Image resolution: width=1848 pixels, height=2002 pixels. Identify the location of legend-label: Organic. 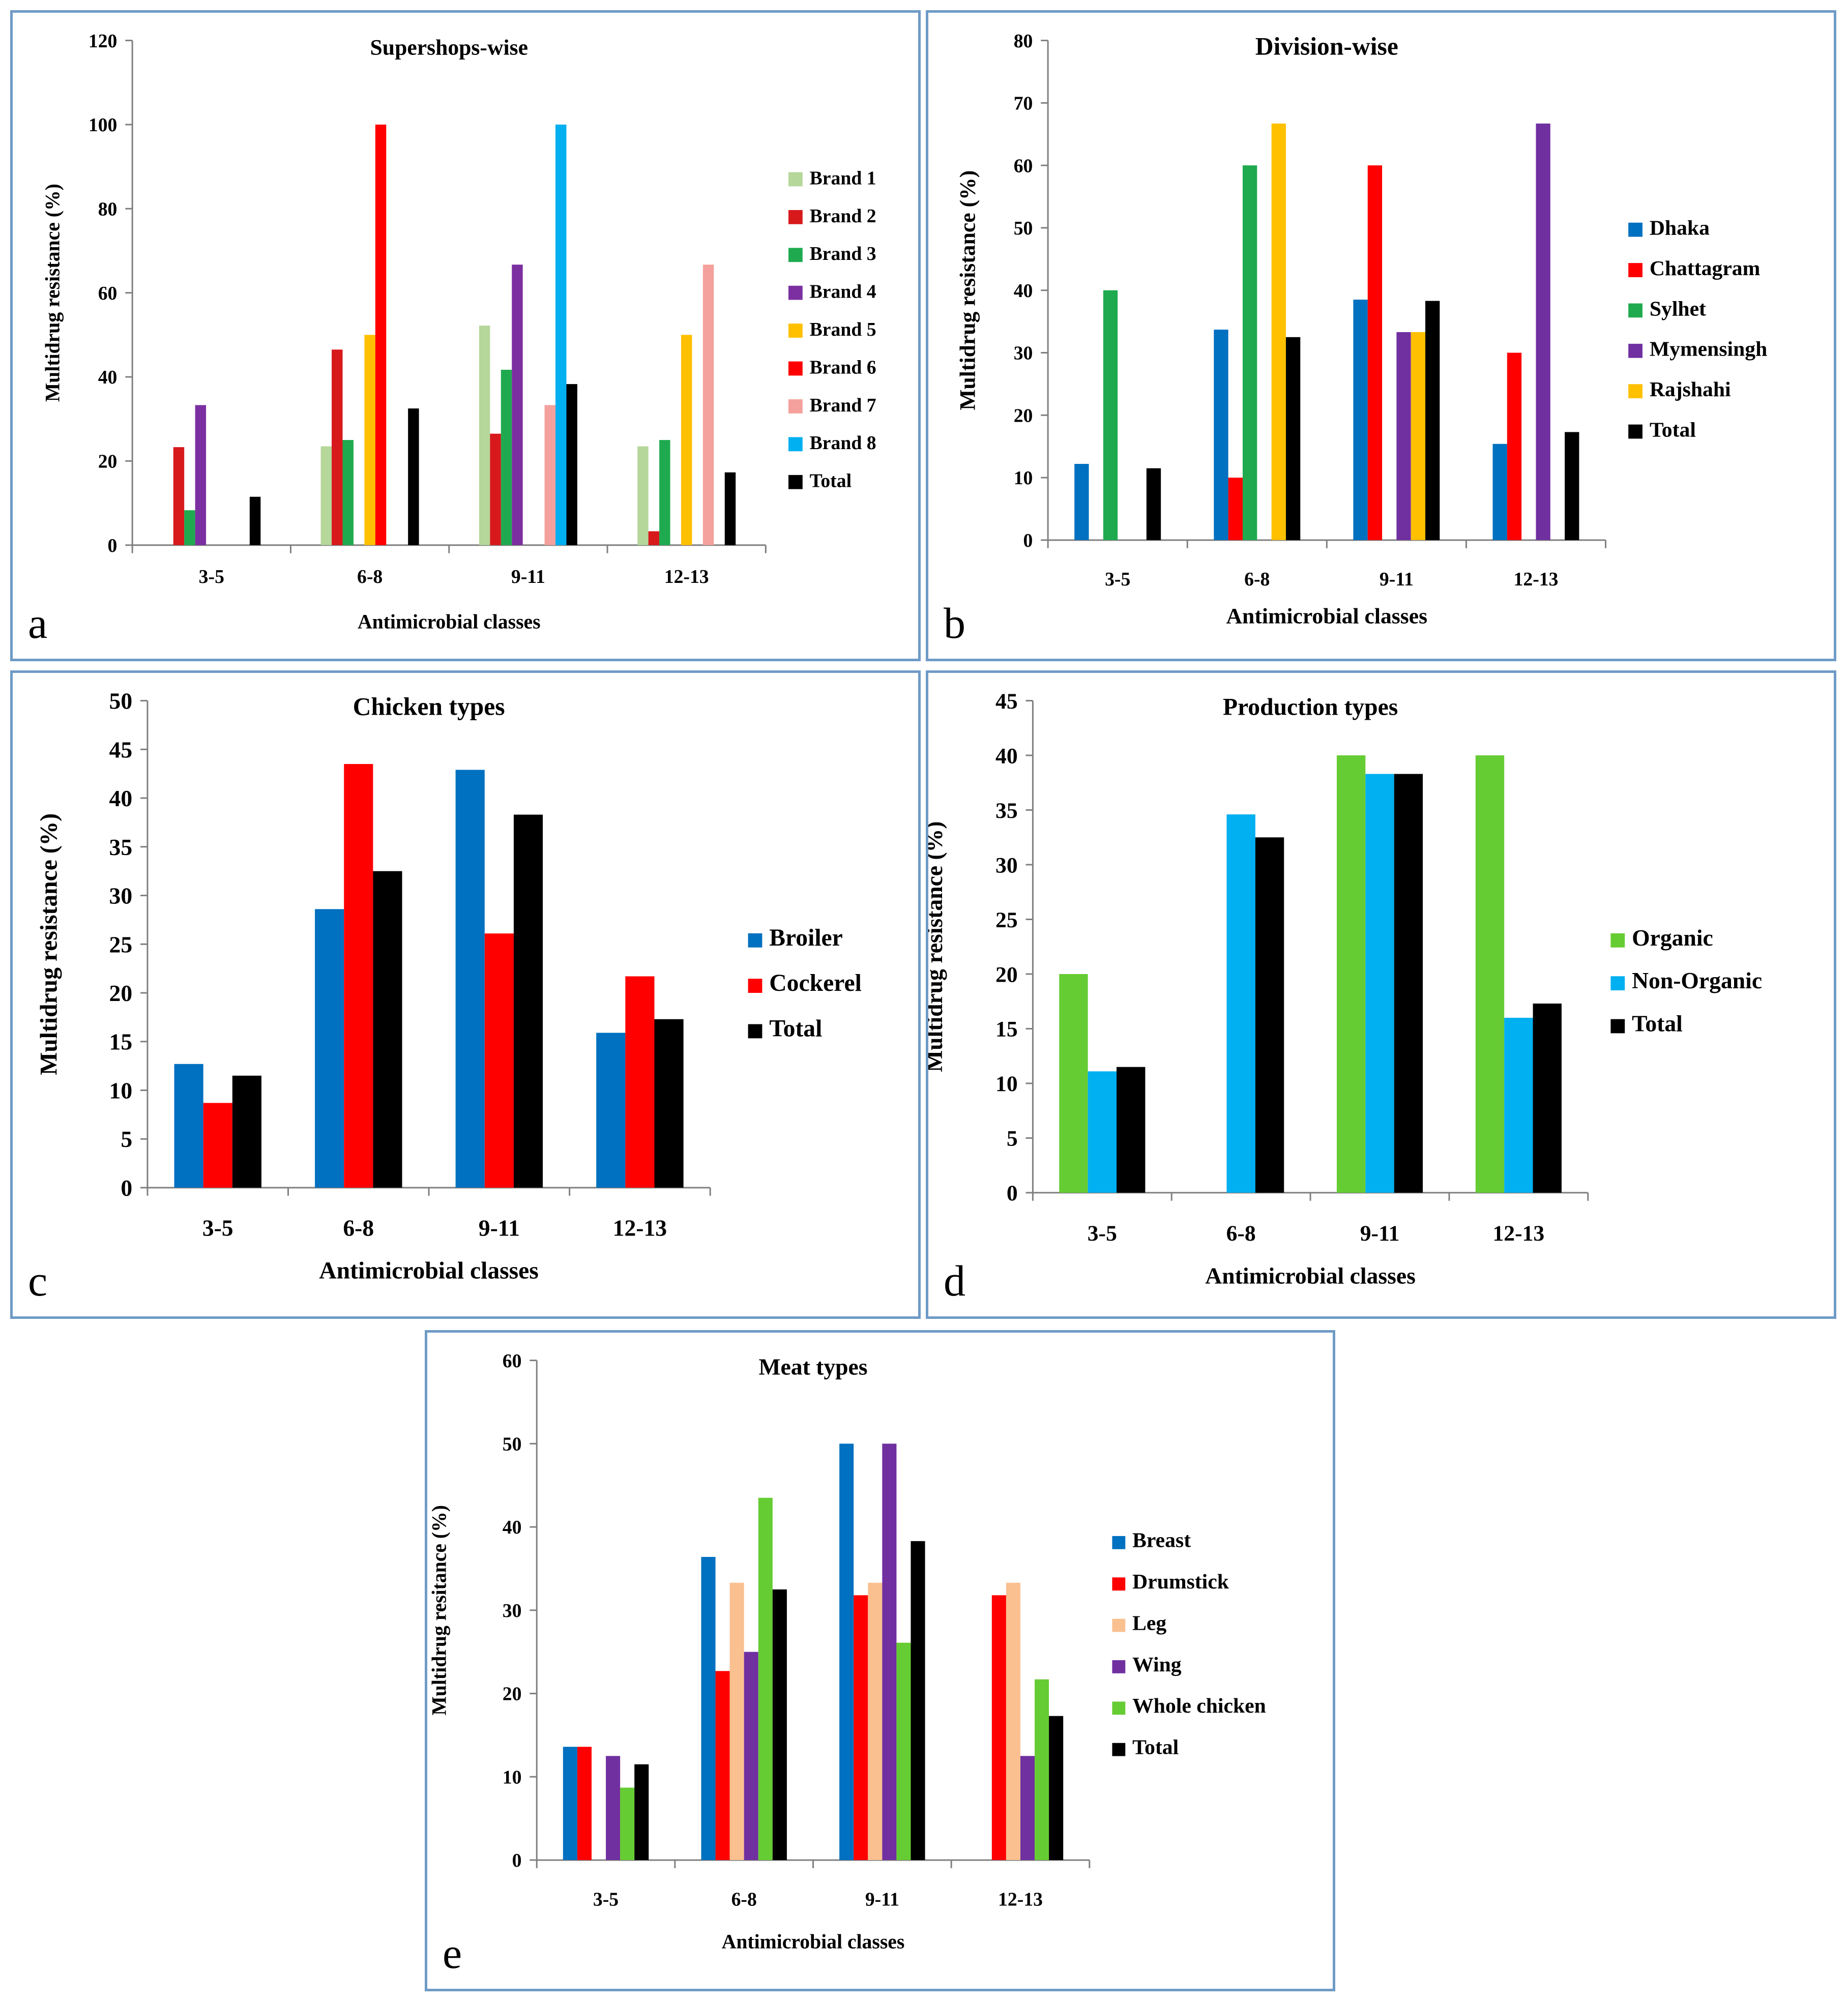
(1672, 938).